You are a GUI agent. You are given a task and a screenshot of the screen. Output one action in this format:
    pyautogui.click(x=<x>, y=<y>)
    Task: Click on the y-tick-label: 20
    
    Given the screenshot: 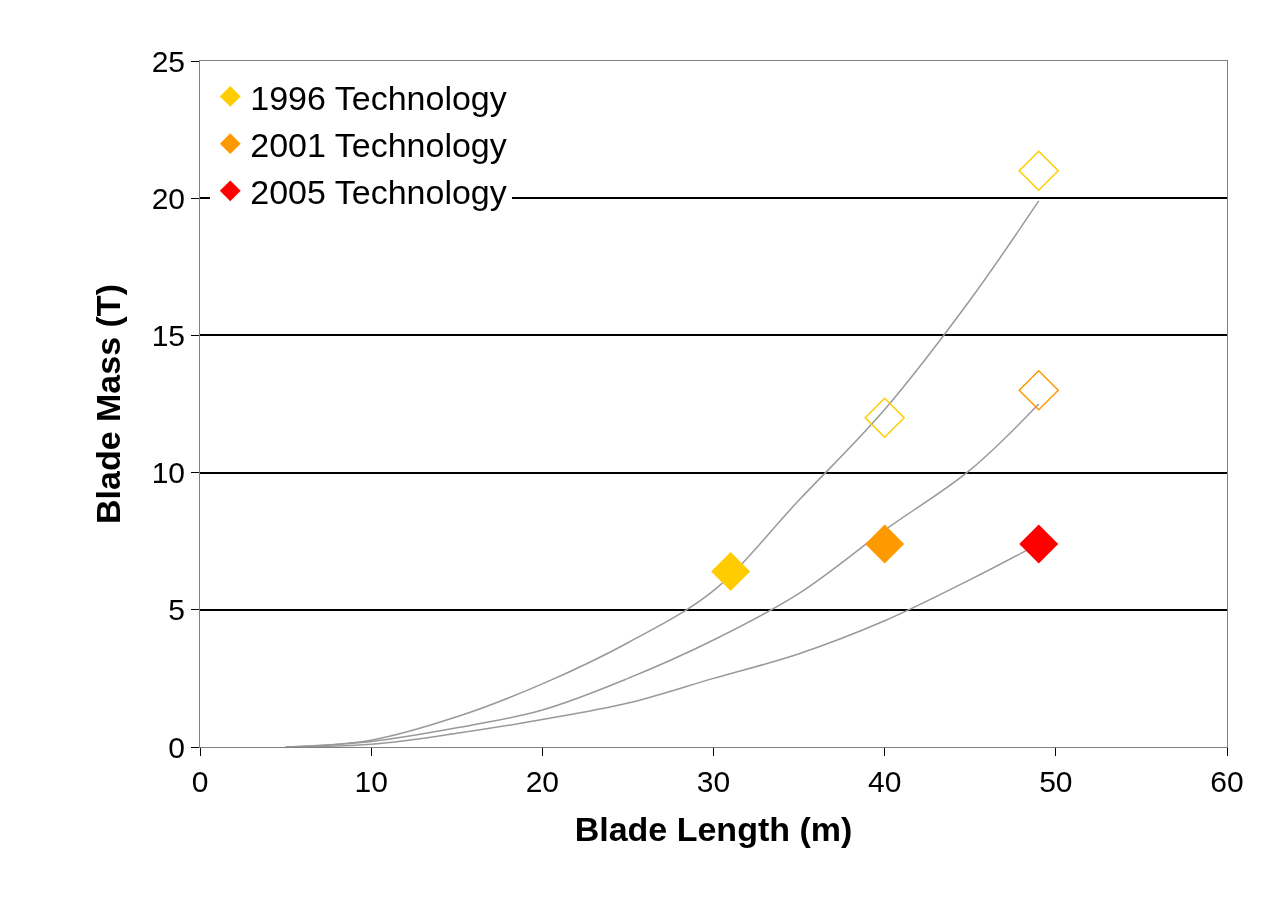 What is the action you would take?
    pyautogui.click(x=168, y=198)
    